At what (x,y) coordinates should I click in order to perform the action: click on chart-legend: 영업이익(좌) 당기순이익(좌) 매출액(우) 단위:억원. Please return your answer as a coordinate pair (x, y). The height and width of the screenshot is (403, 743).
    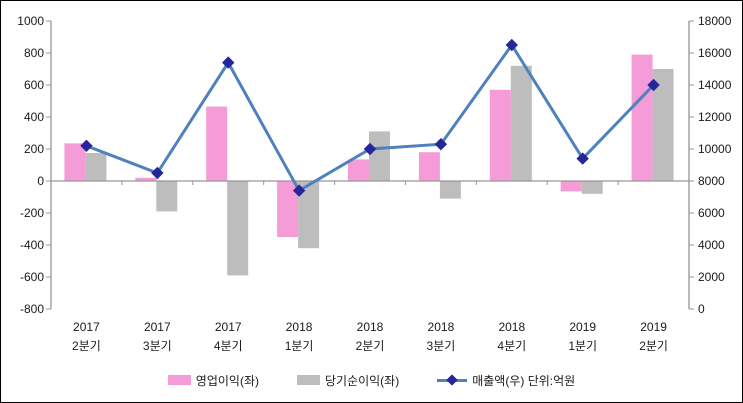
    Looking at the image, I should click on (371, 380).